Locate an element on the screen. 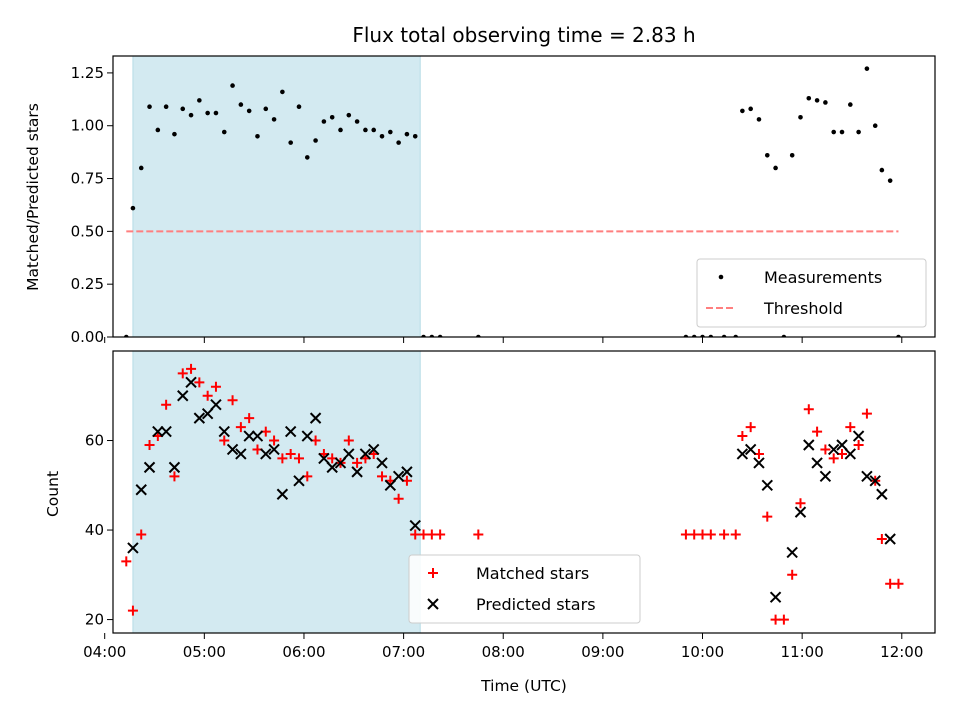 The image size is (960, 720). top-y-tick-label: 0.00 is located at coordinates (87, 337).